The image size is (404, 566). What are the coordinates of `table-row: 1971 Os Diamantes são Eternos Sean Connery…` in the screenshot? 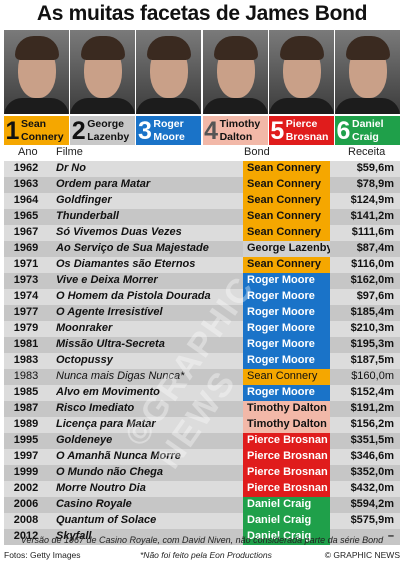 It's located at (202, 265).